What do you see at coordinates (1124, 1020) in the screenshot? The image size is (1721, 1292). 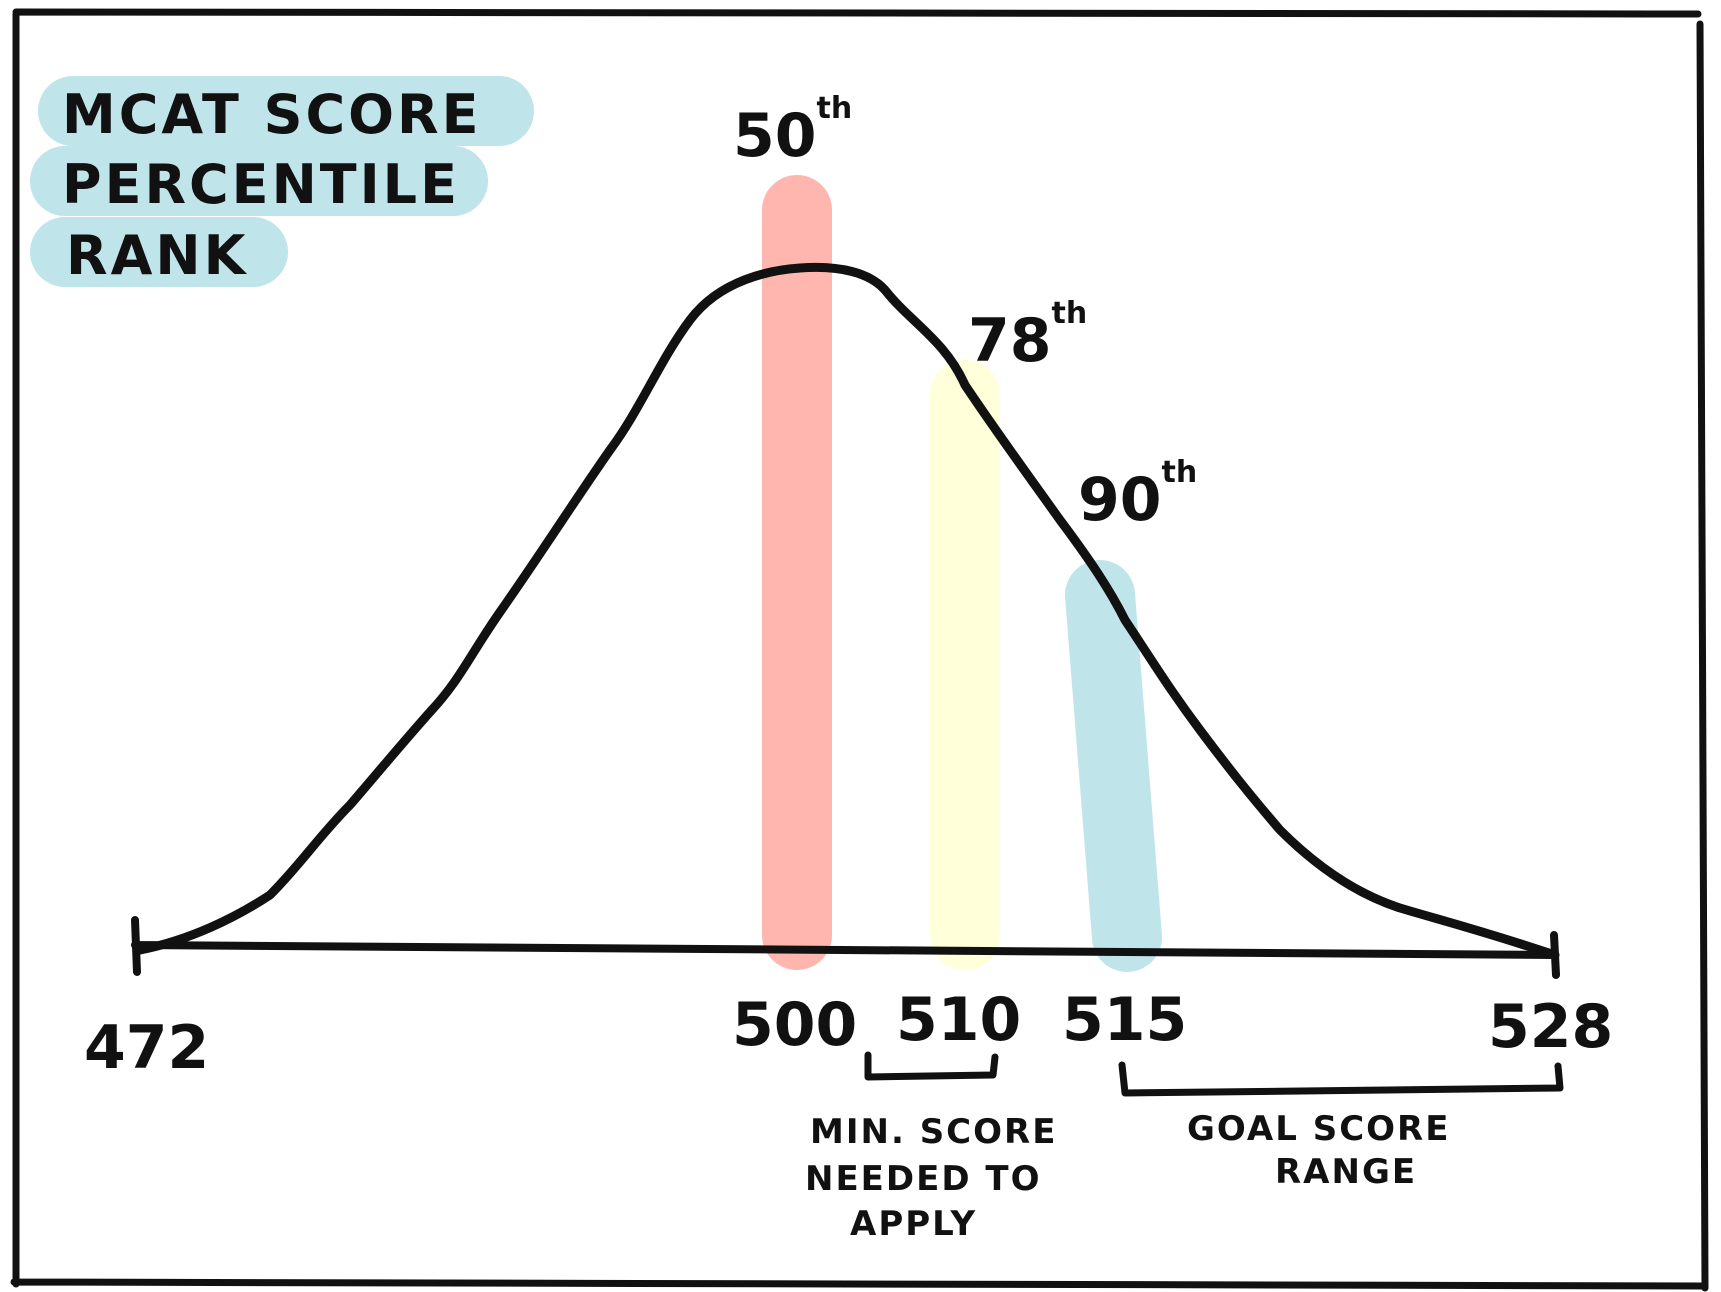 I see `tick-label-515: 515` at bounding box center [1124, 1020].